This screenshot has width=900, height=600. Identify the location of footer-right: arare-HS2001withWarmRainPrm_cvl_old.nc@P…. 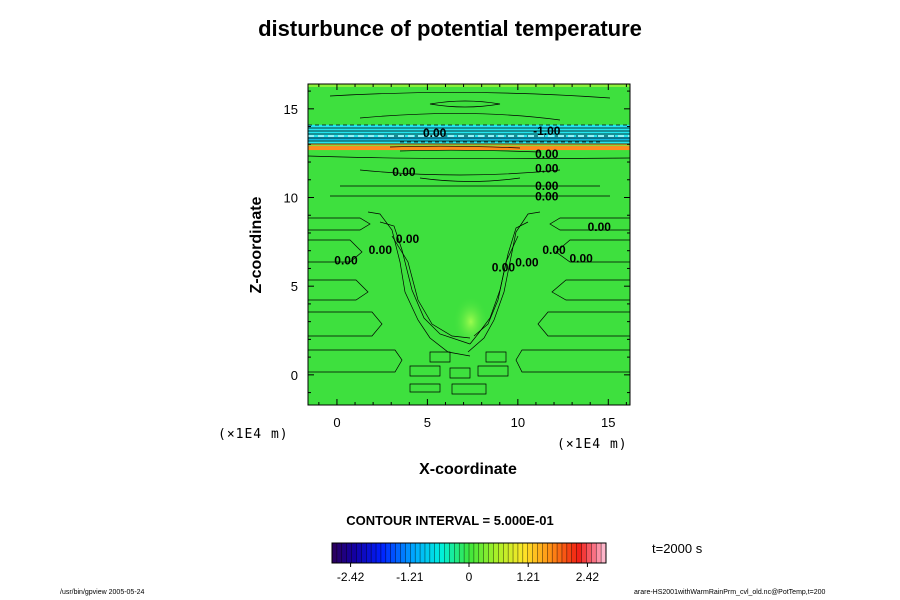
(730, 592).